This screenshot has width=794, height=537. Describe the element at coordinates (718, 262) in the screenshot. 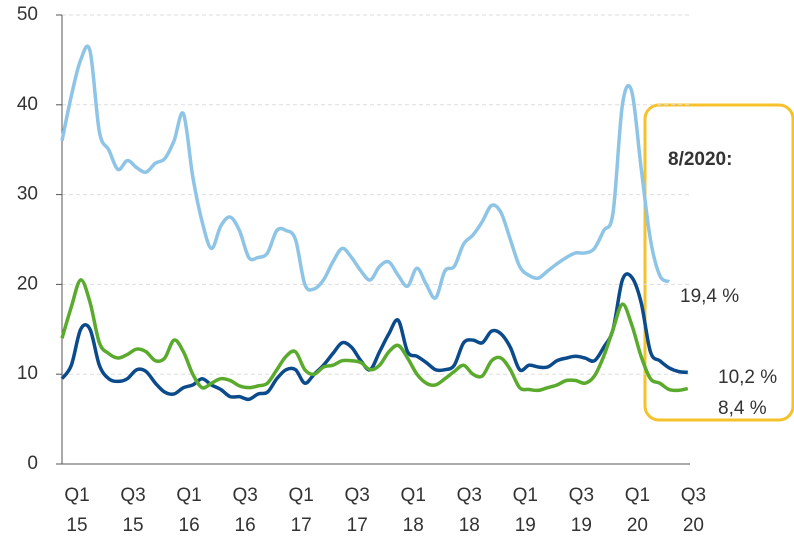

I see `highlight-box` at that location.